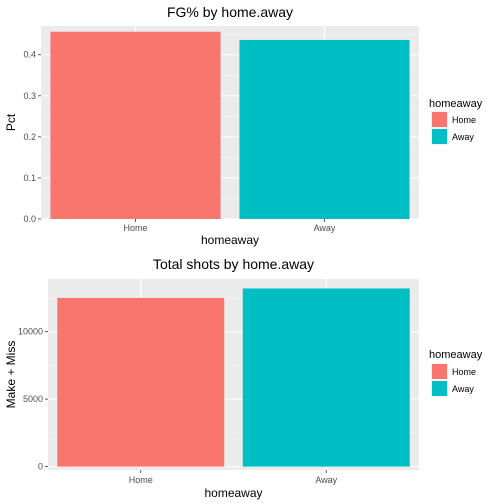 The height and width of the screenshot is (504, 504). Describe the element at coordinates (29, 178) in the screenshot. I see `y-tick-label: 0.1` at that location.